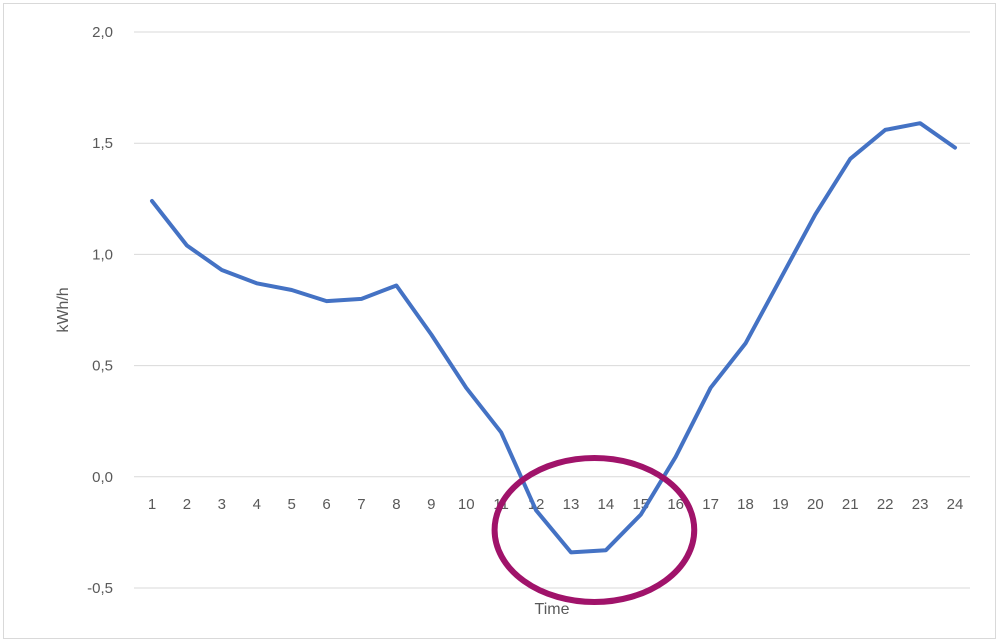 Image resolution: width=1002 pixels, height=644 pixels. I want to click on y-tick-label: 2,0, so click(102, 32).